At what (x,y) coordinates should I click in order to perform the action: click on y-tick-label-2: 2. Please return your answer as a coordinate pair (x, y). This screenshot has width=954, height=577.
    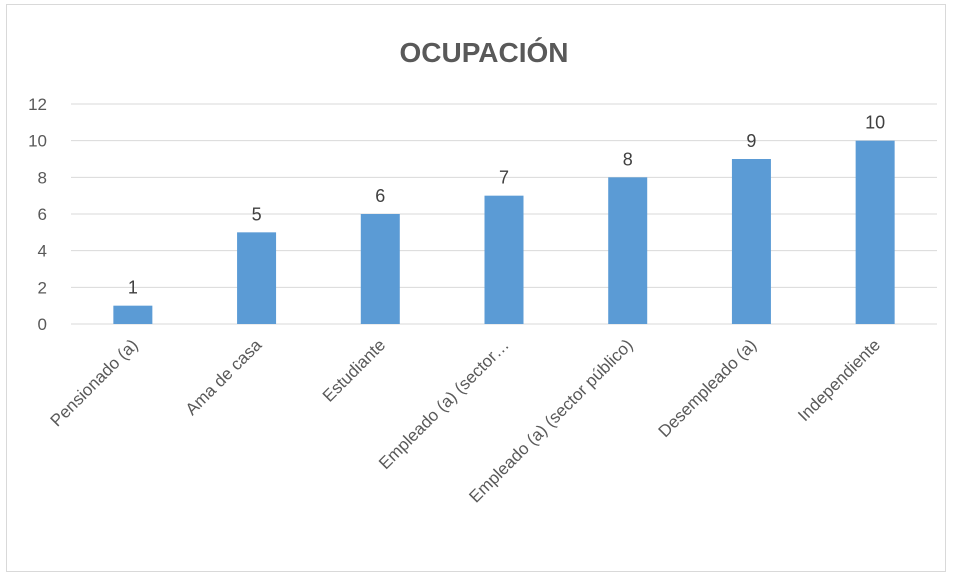
    Looking at the image, I should click on (42, 287).